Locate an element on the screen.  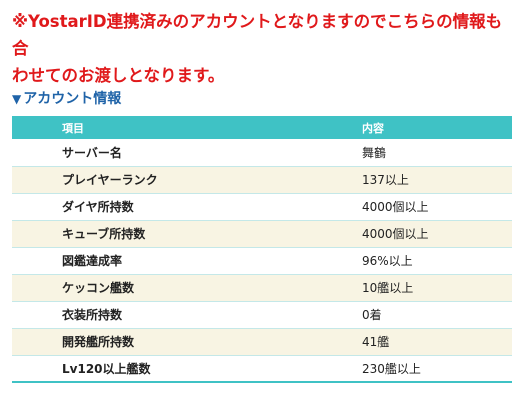
section-title: アカウント情報 is located at coordinates (72, 99).